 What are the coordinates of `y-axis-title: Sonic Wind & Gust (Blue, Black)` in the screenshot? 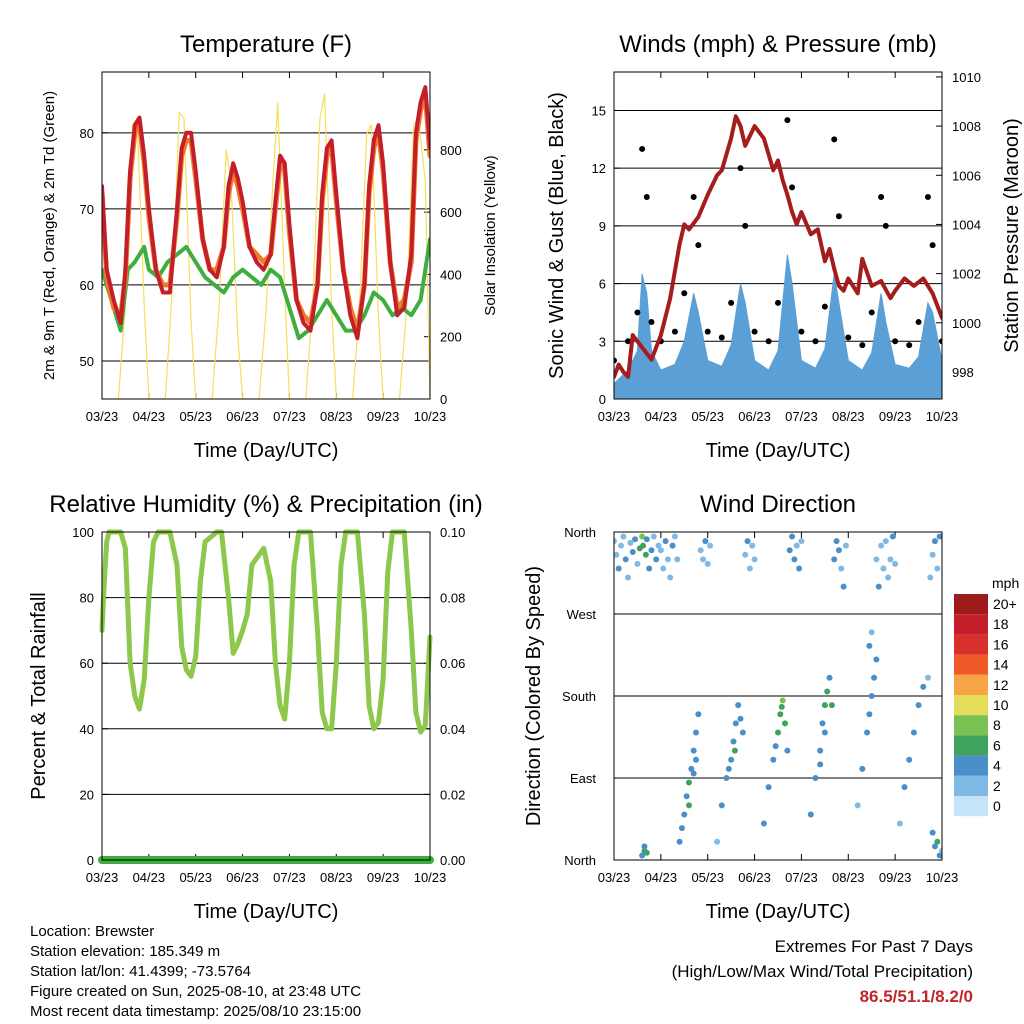 It's located at (557, 235).